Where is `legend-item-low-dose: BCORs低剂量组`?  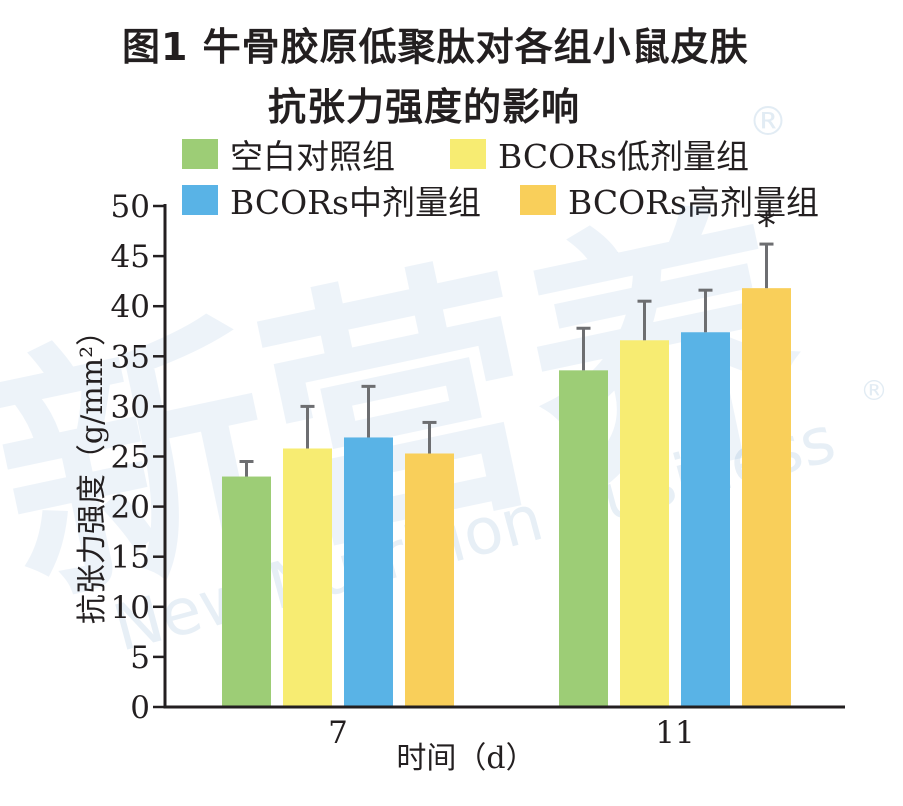 legend-item-low-dose: BCORs低剂量组 is located at coordinates (599, 155).